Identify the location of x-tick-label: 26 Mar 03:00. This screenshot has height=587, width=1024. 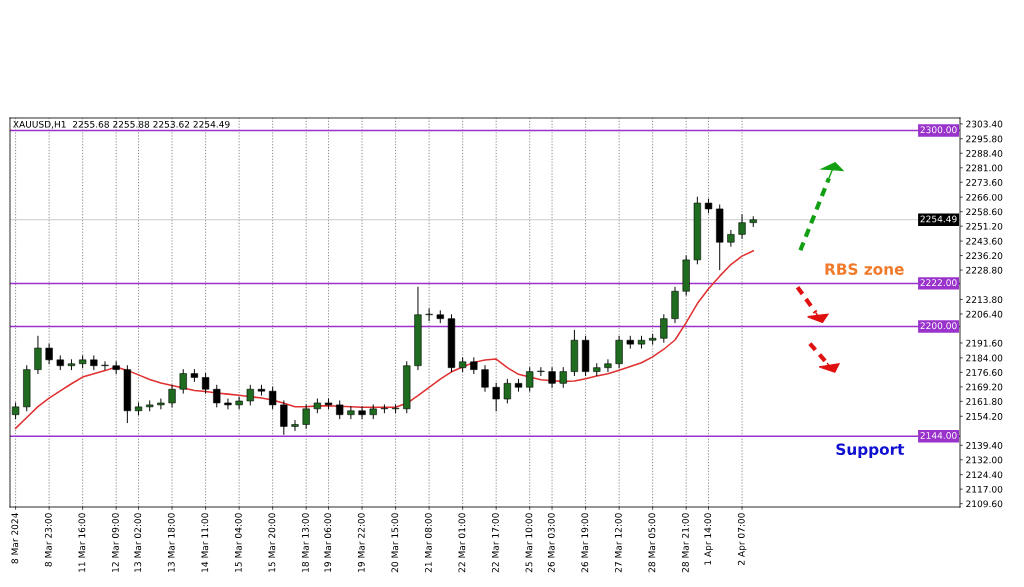
(551, 543).